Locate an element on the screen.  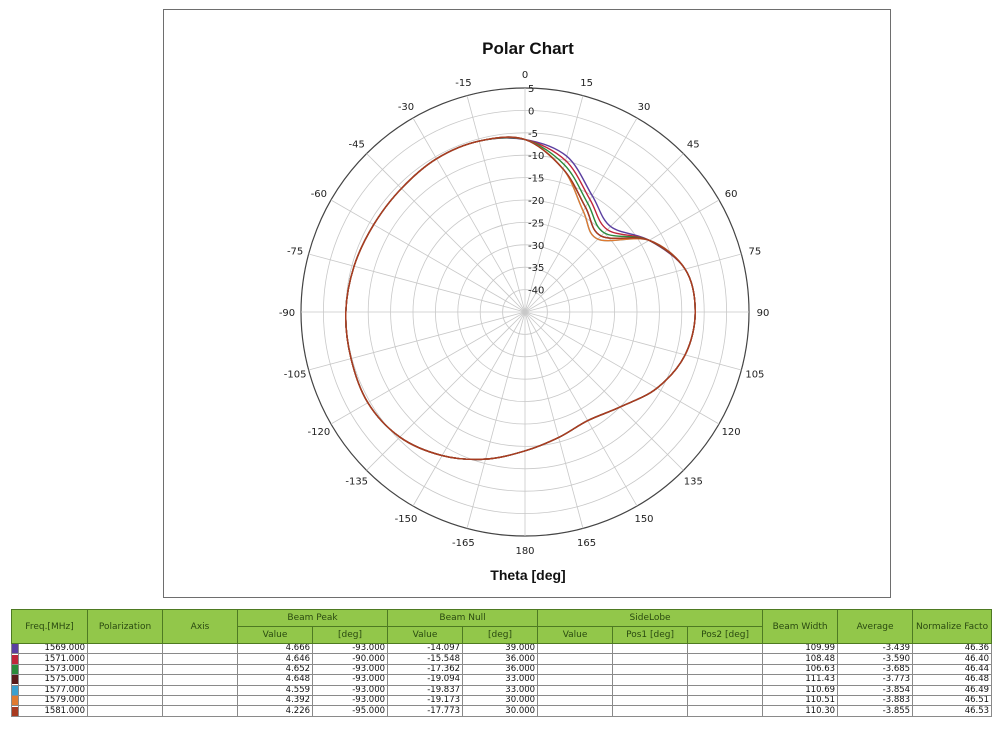
col-null-value: Value is located at coordinates (425, 635).